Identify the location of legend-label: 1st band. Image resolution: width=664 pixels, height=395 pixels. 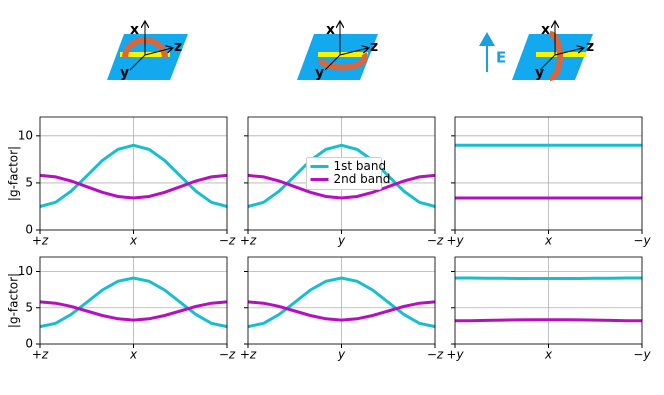
(360, 166).